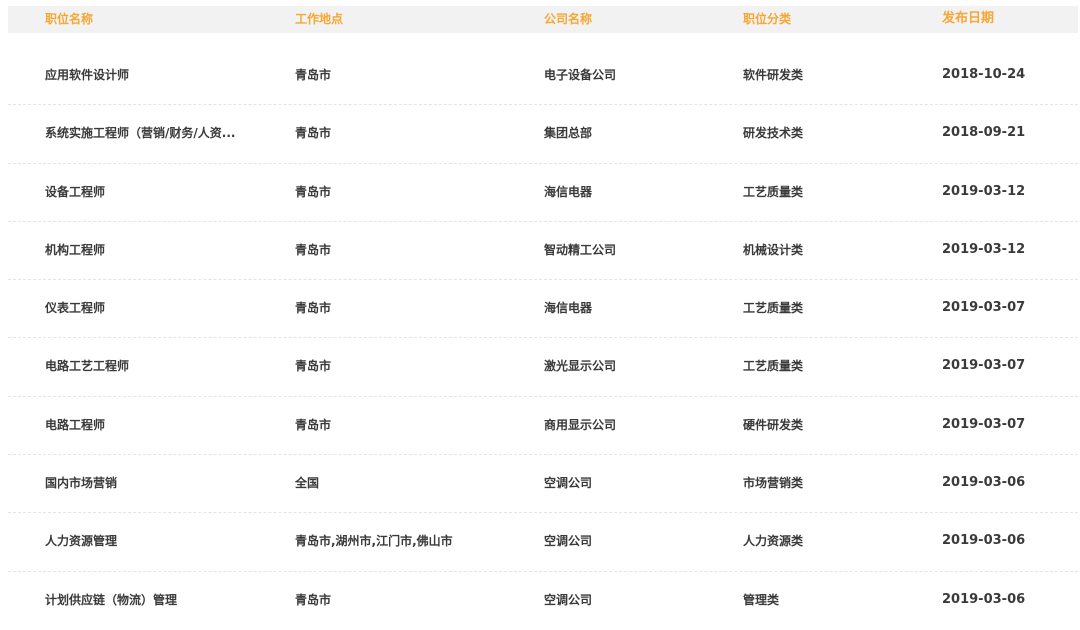 Image resolution: width=1080 pixels, height=630 pixels. I want to click on job-location: 青岛市,湖州市,江门市,佛山市, so click(374, 541).